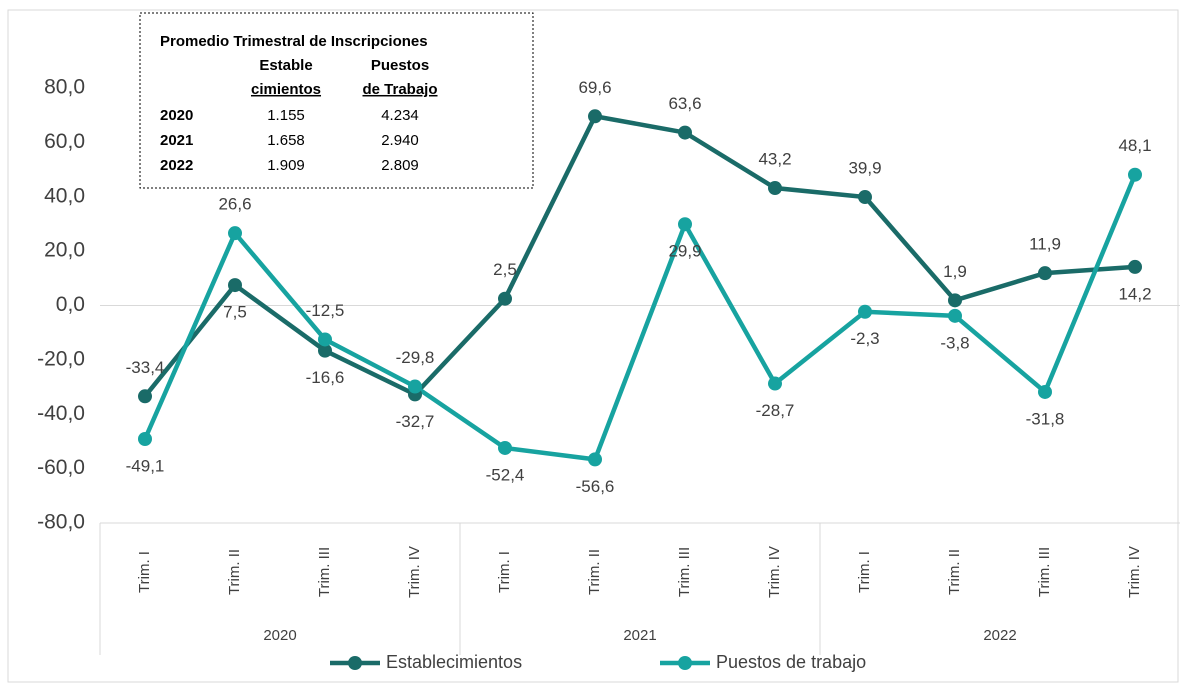 This screenshot has width=1183, height=686. What do you see at coordinates (1134, 293) in the screenshot?
I see `data-label: 14,2` at bounding box center [1134, 293].